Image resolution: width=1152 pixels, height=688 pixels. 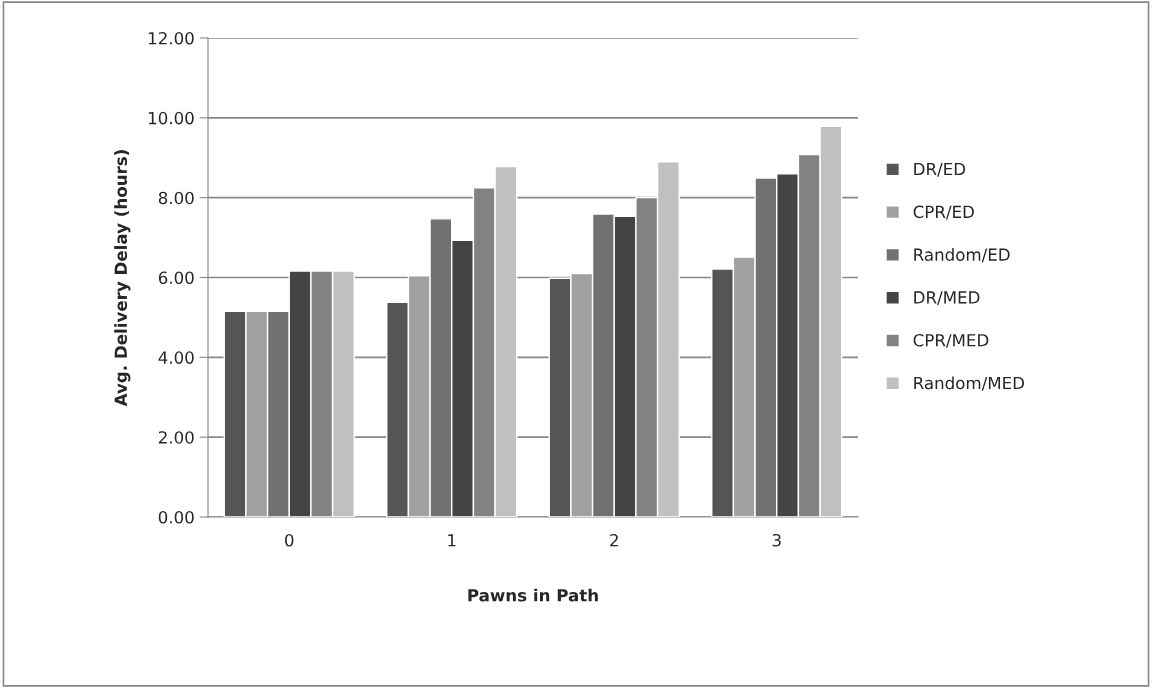 I want to click on y-tick-label: 2.00, so click(x=176, y=437).